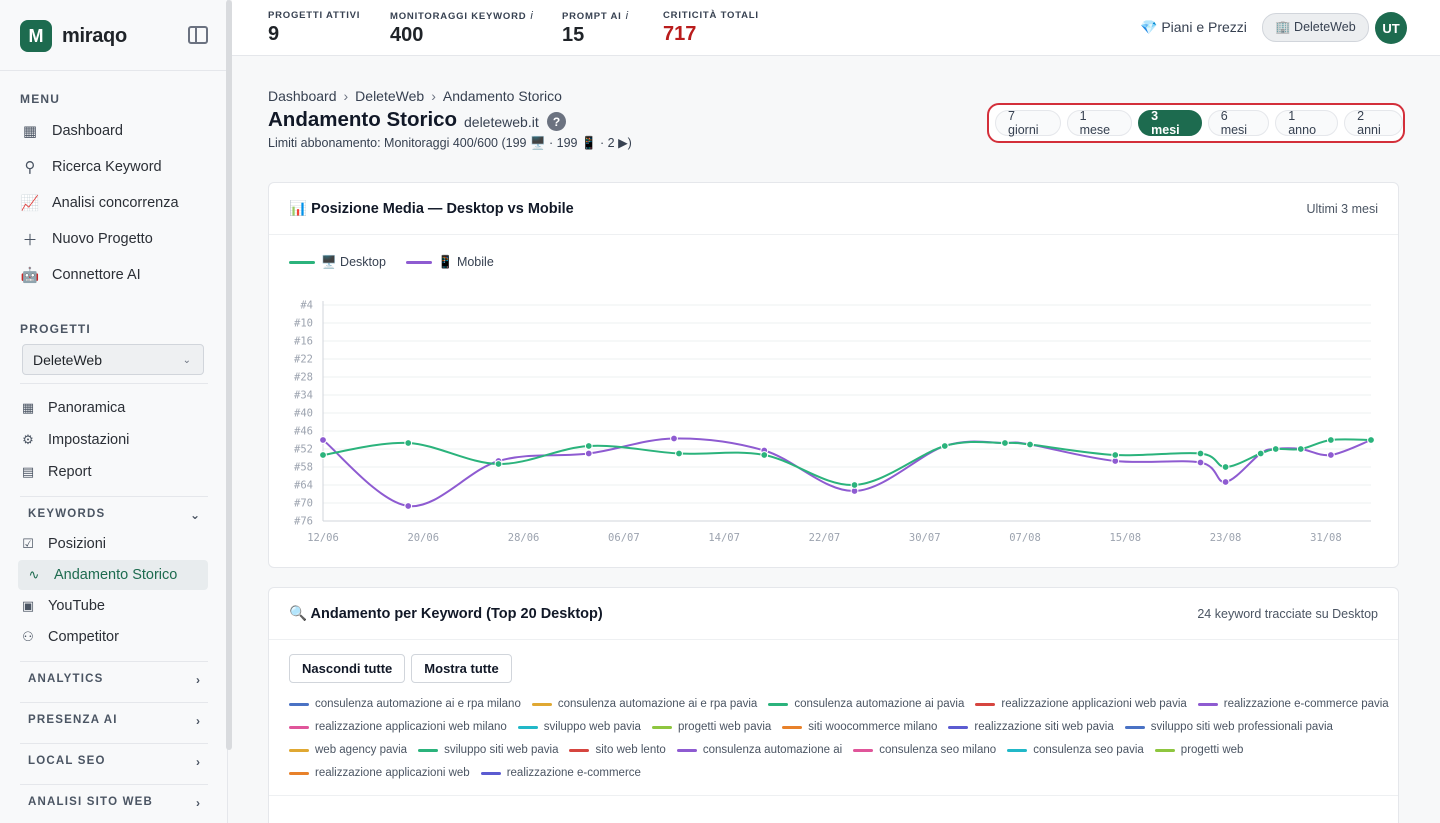 This screenshot has width=1440, height=823. I want to click on group-keywords: KEYWORDS ⌄, so click(114, 515).